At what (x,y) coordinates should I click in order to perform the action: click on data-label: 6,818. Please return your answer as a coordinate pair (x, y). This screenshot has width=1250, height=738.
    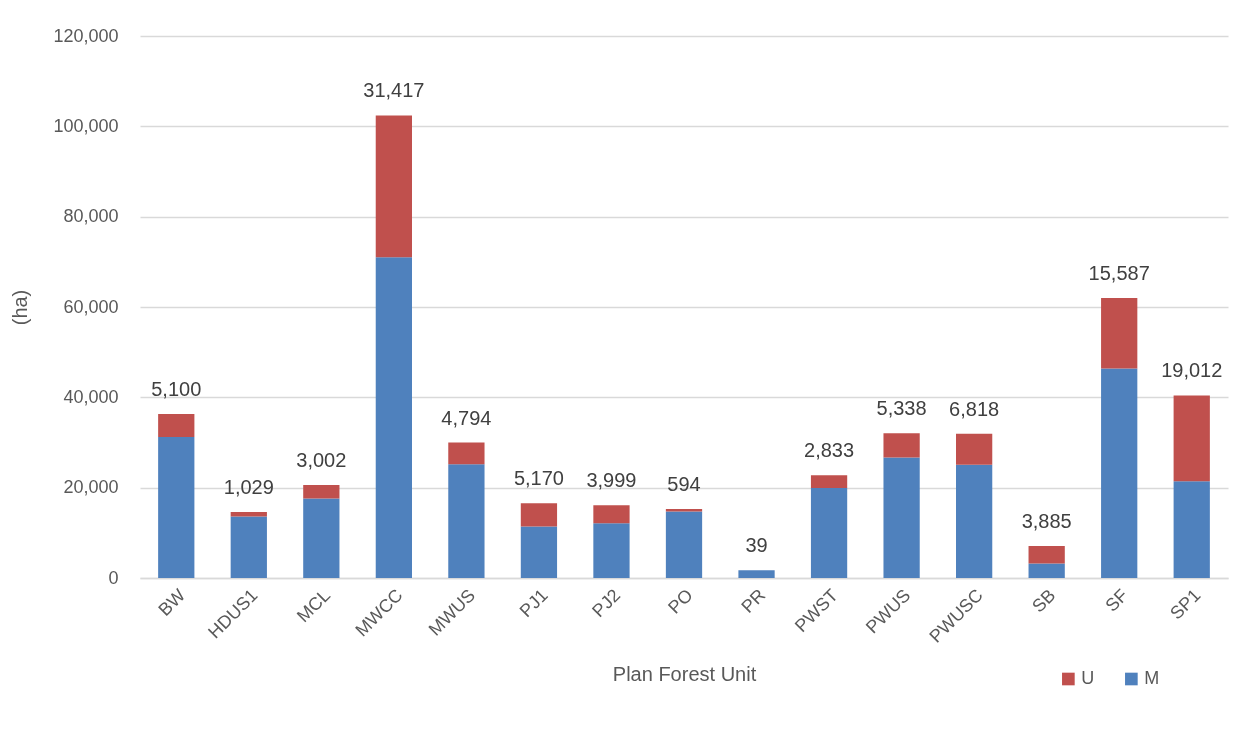
    Looking at the image, I should click on (974, 408).